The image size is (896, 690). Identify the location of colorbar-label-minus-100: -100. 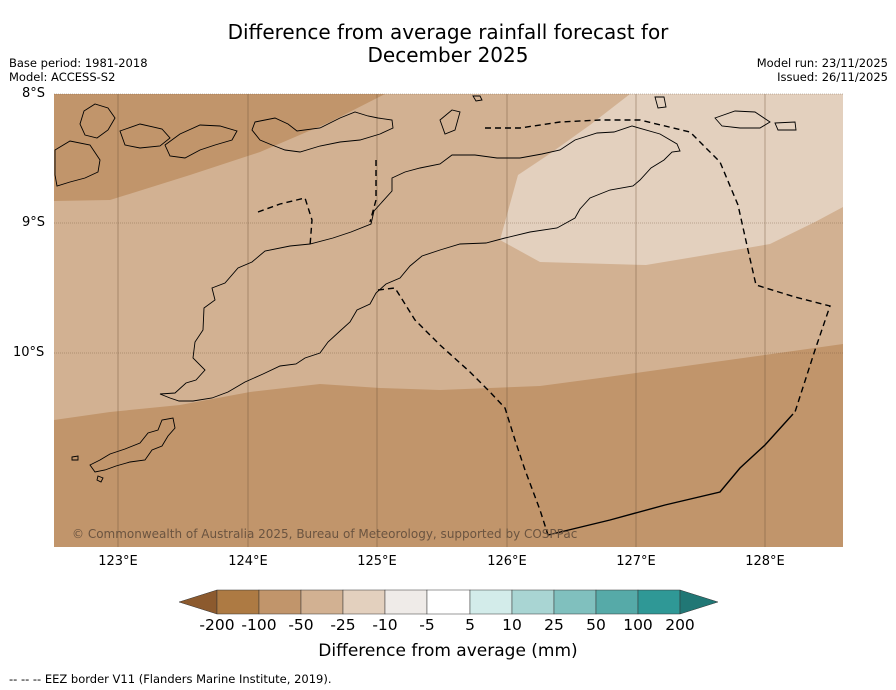
(259, 625).